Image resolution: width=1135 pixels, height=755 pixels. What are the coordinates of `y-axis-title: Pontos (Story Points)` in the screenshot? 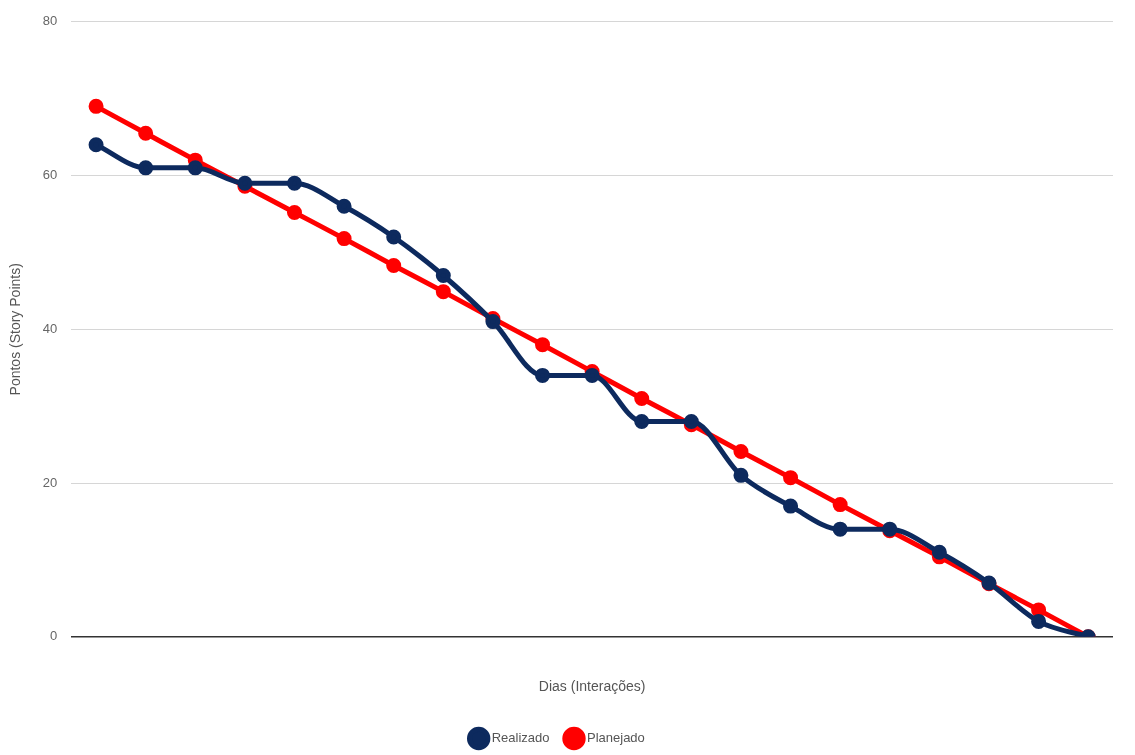 It's located at (15, 329).